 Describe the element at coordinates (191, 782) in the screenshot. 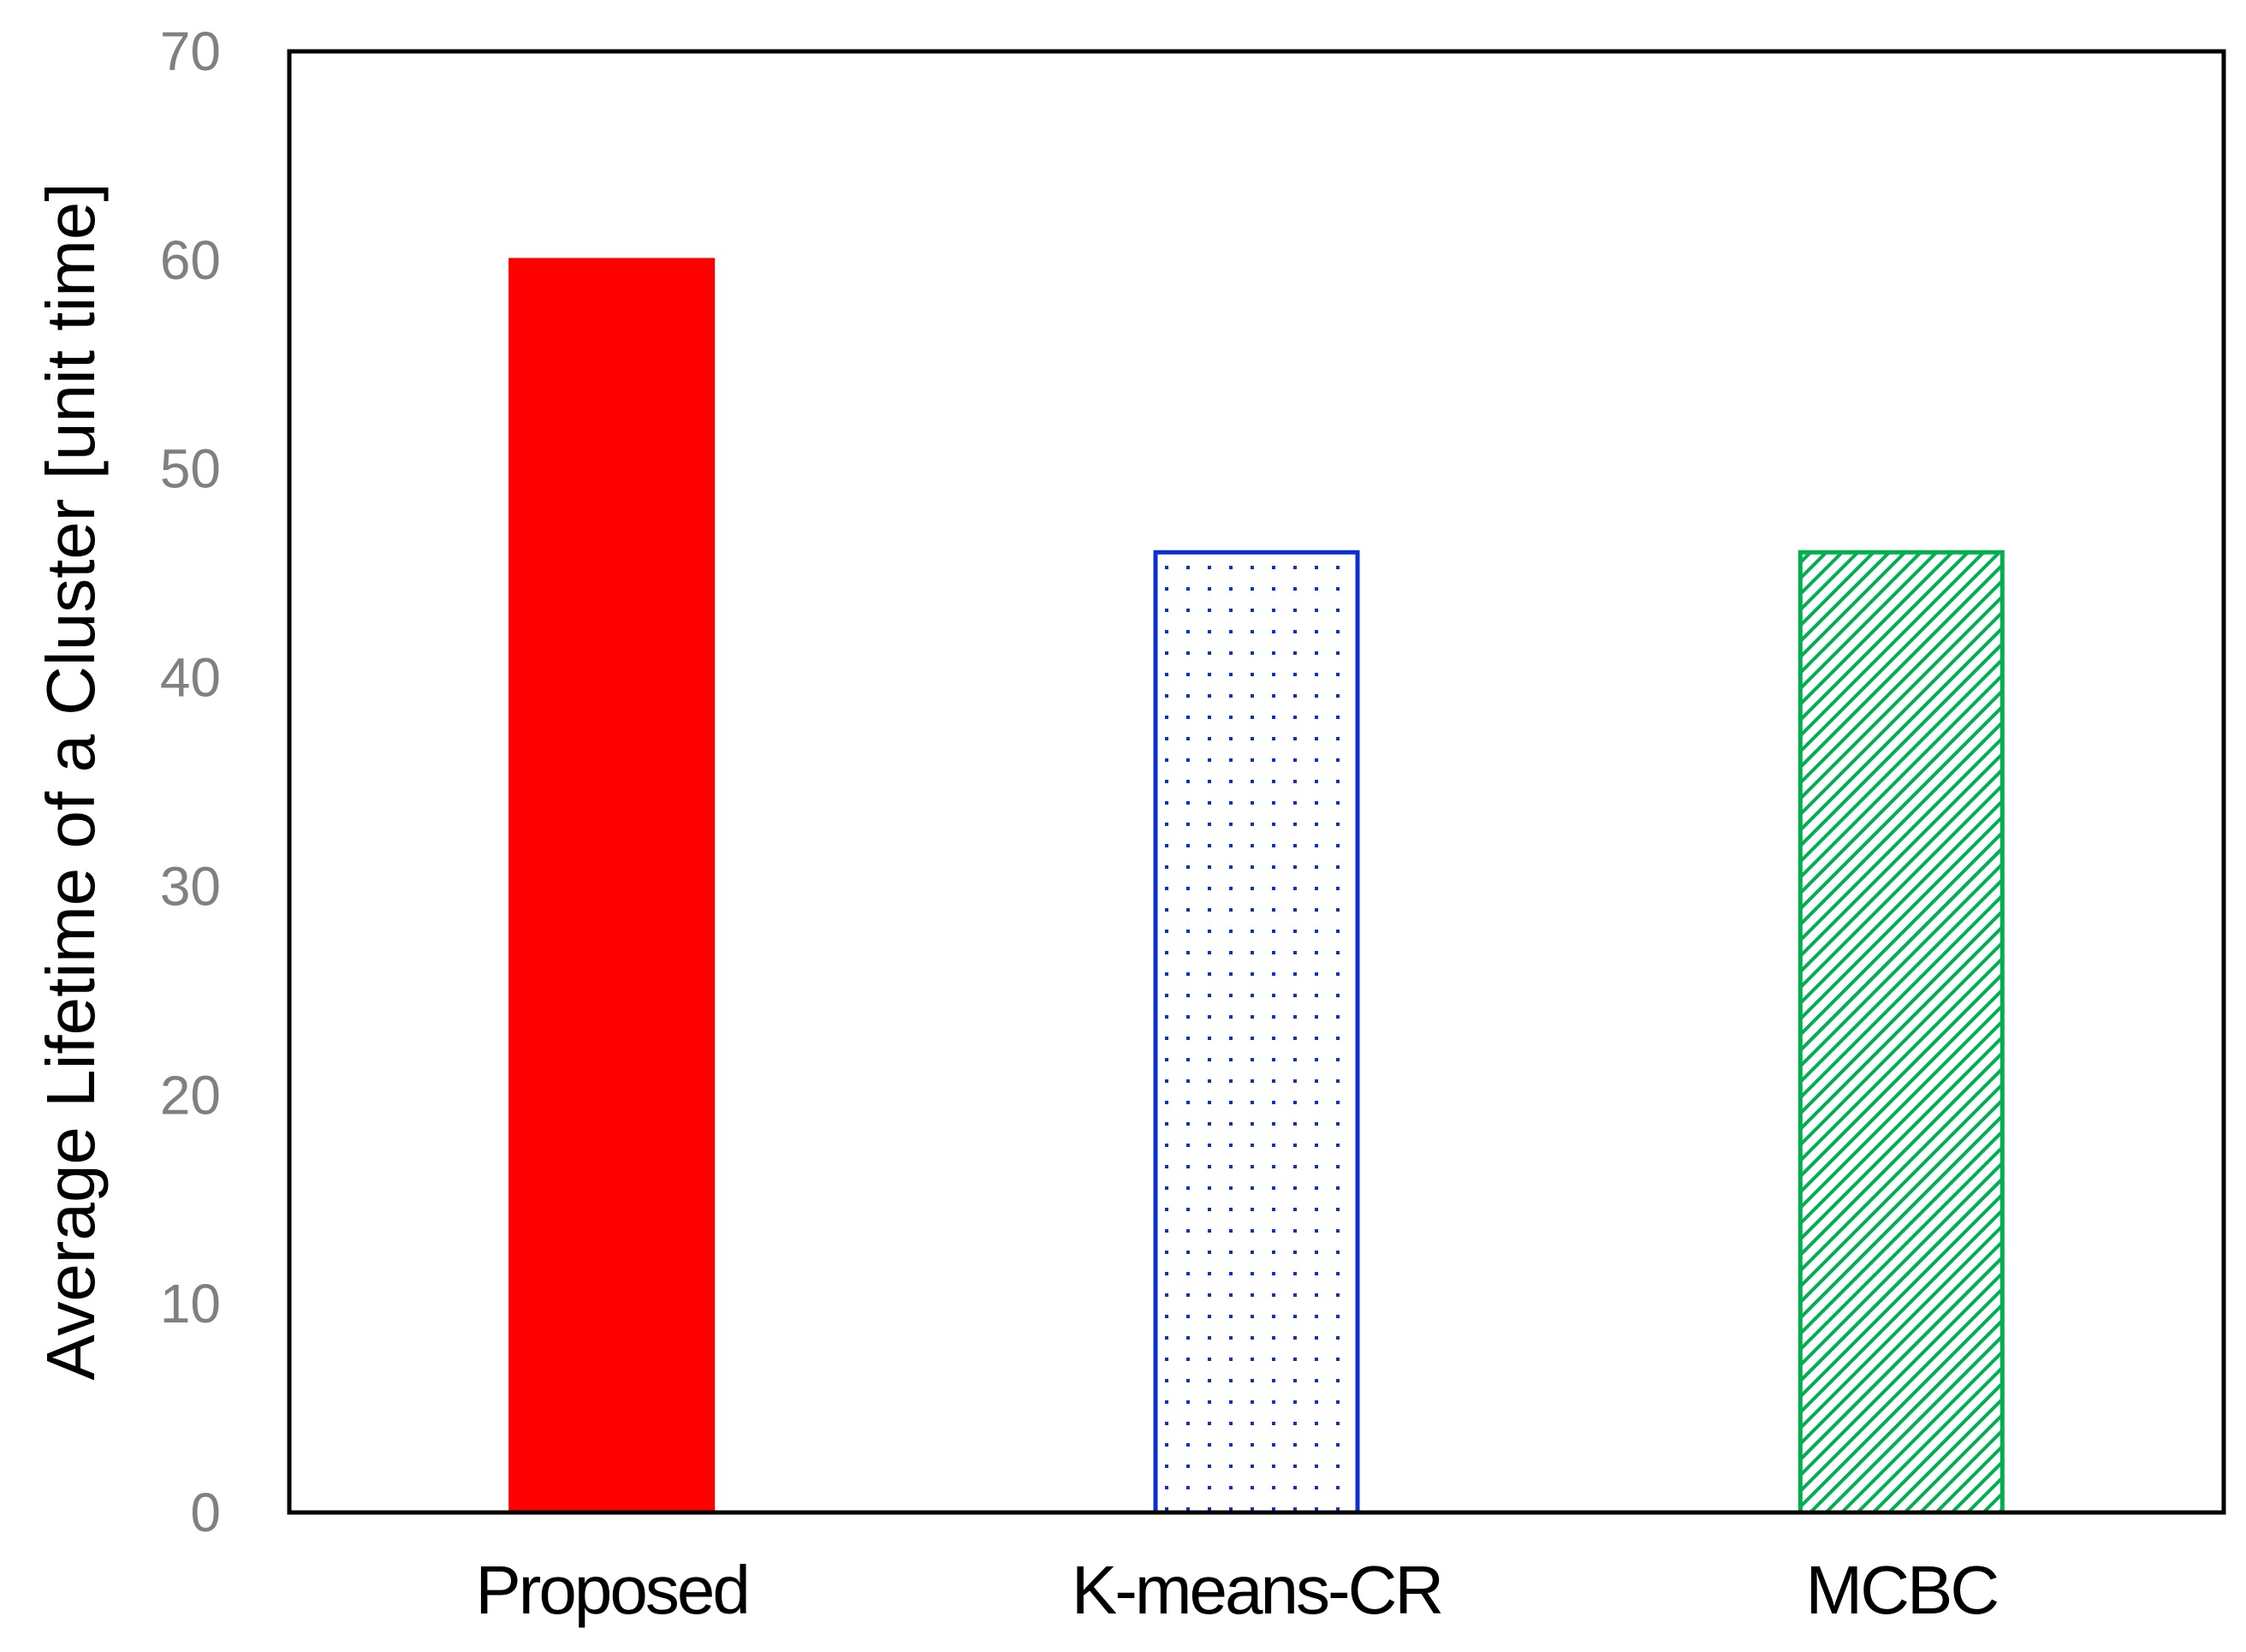

I see `y-axis-ticks: 0 10 20 30 40 50 60 70` at that location.